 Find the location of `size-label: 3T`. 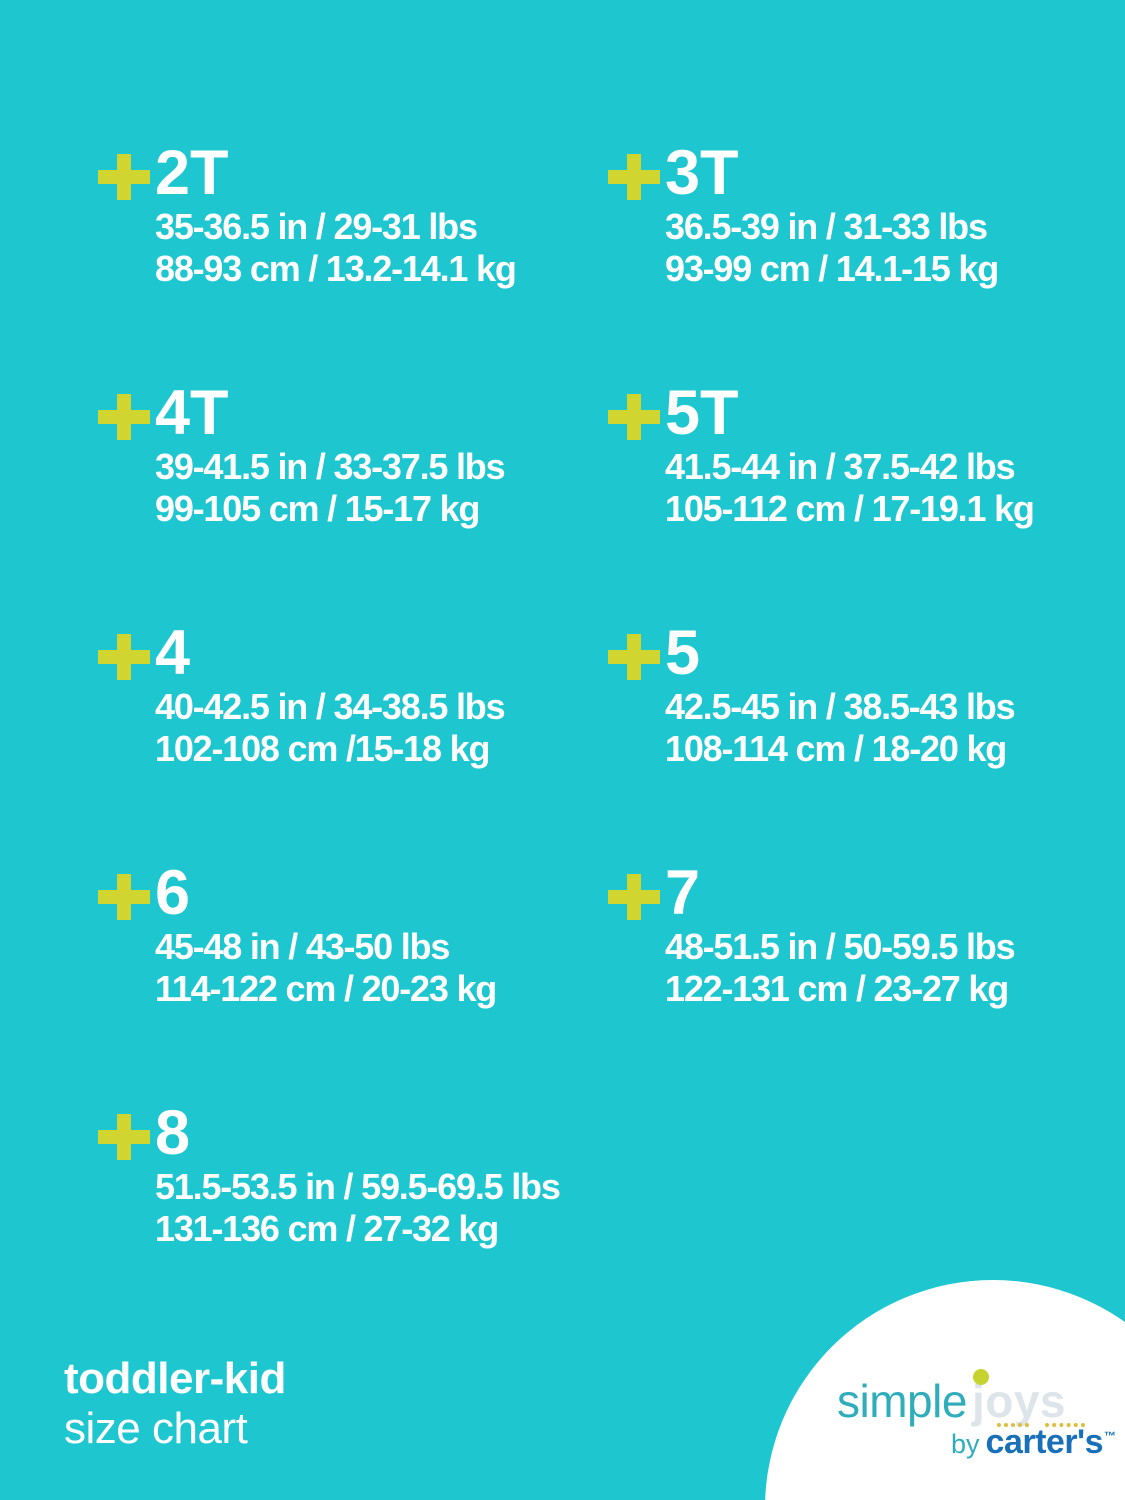

size-label: 3T is located at coordinates (702, 173).